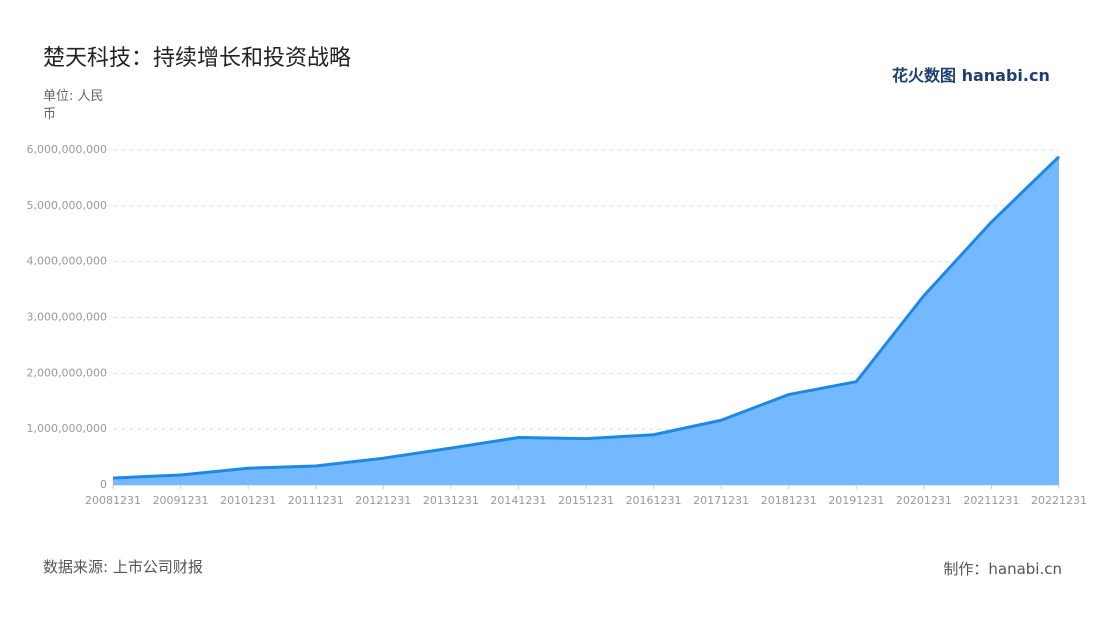 Image resolution: width=1100 pixels, height=620 pixels. Describe the element at coordinates (67, 317) in the screenshot. I see `y-tick-label: 3,000,000,000` at that location.